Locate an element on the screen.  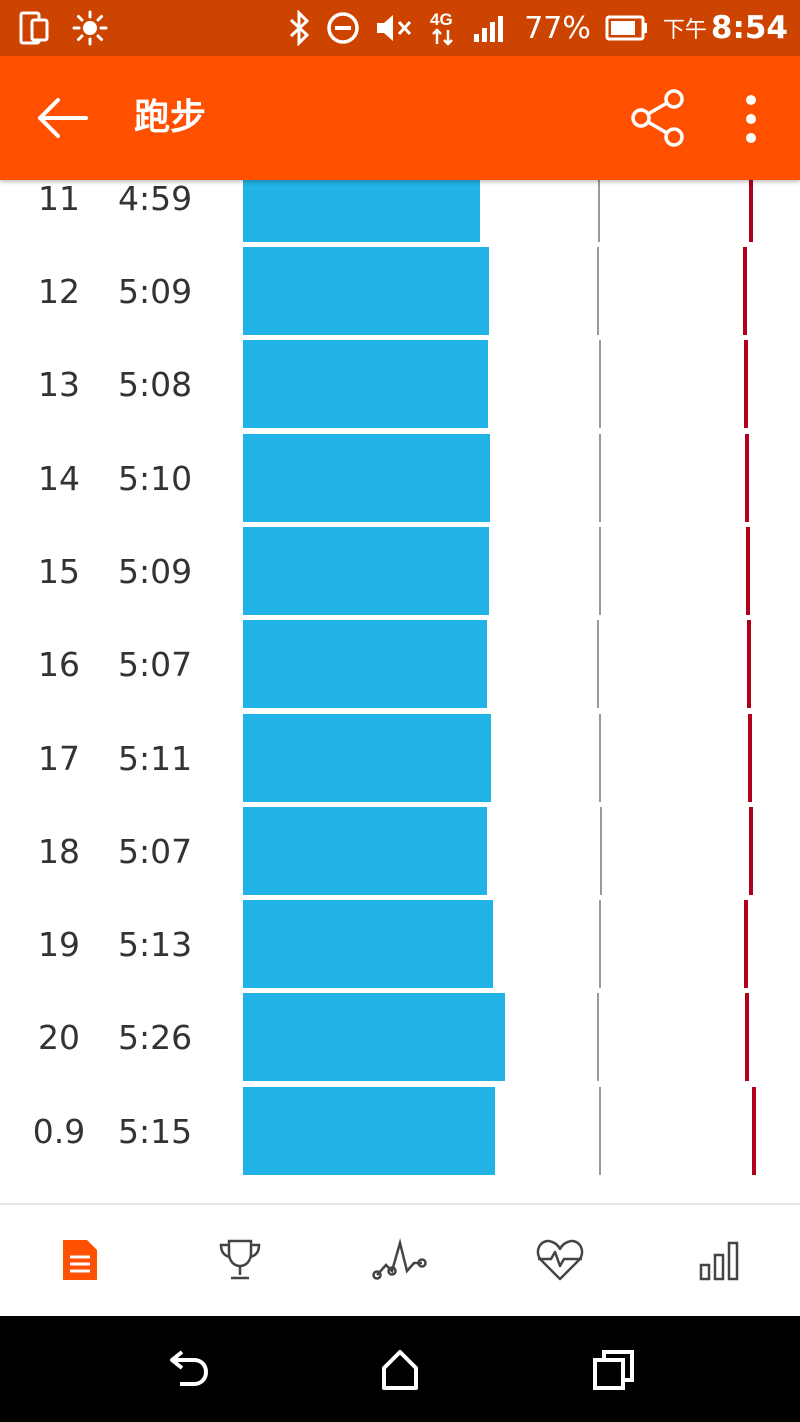
split-row: 11 4:59 is located at coordinates (400, 211).